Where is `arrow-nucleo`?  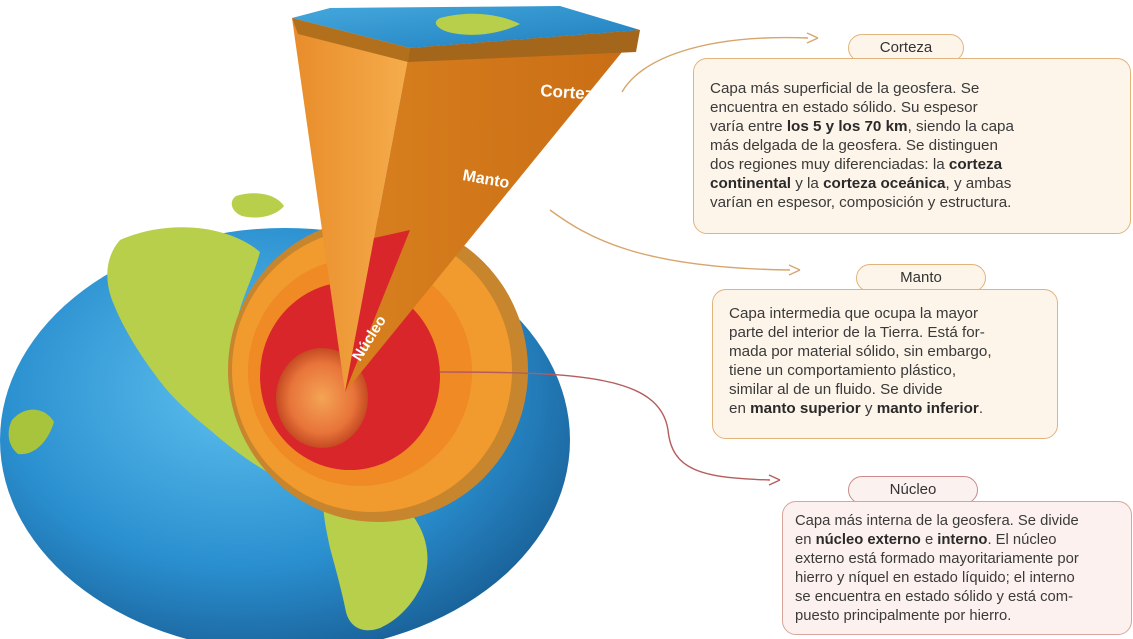 arrow-nucleo is located at coordinates (774, 480).